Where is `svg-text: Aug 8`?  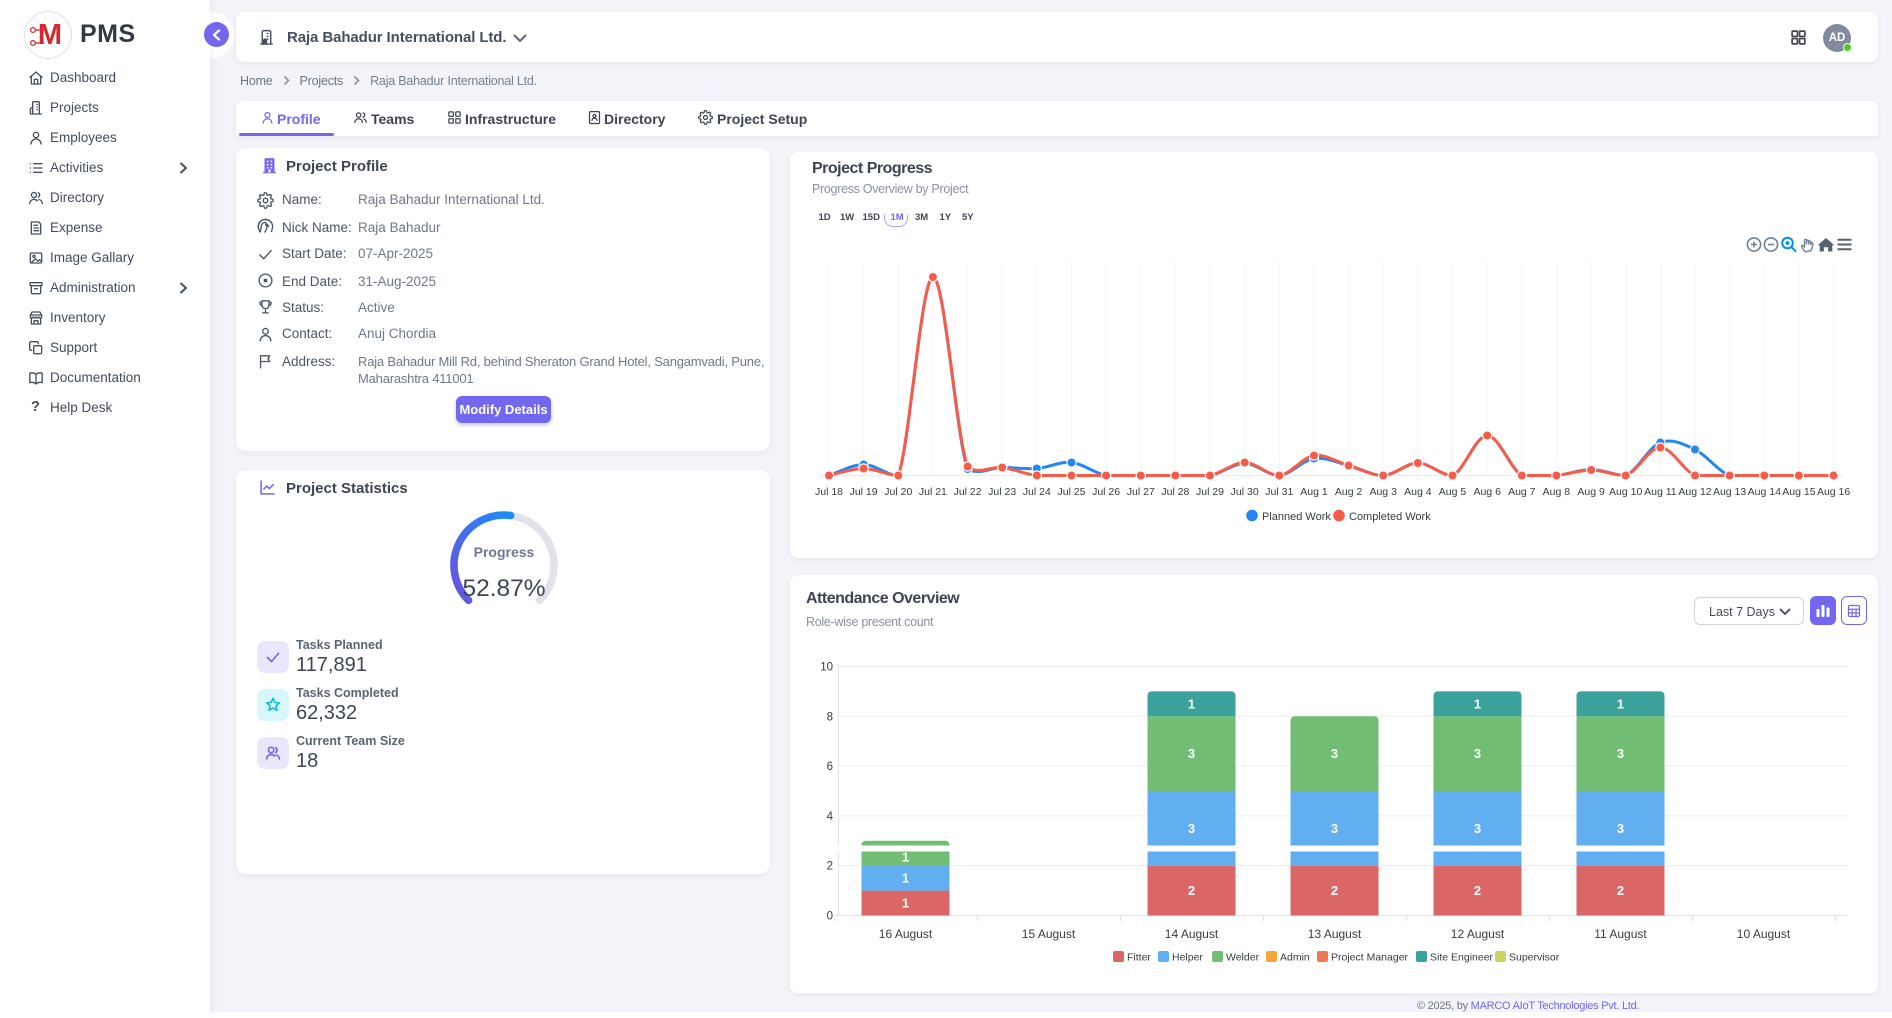
svg-text: Aug 8 is located at coordinates (1557, 492).